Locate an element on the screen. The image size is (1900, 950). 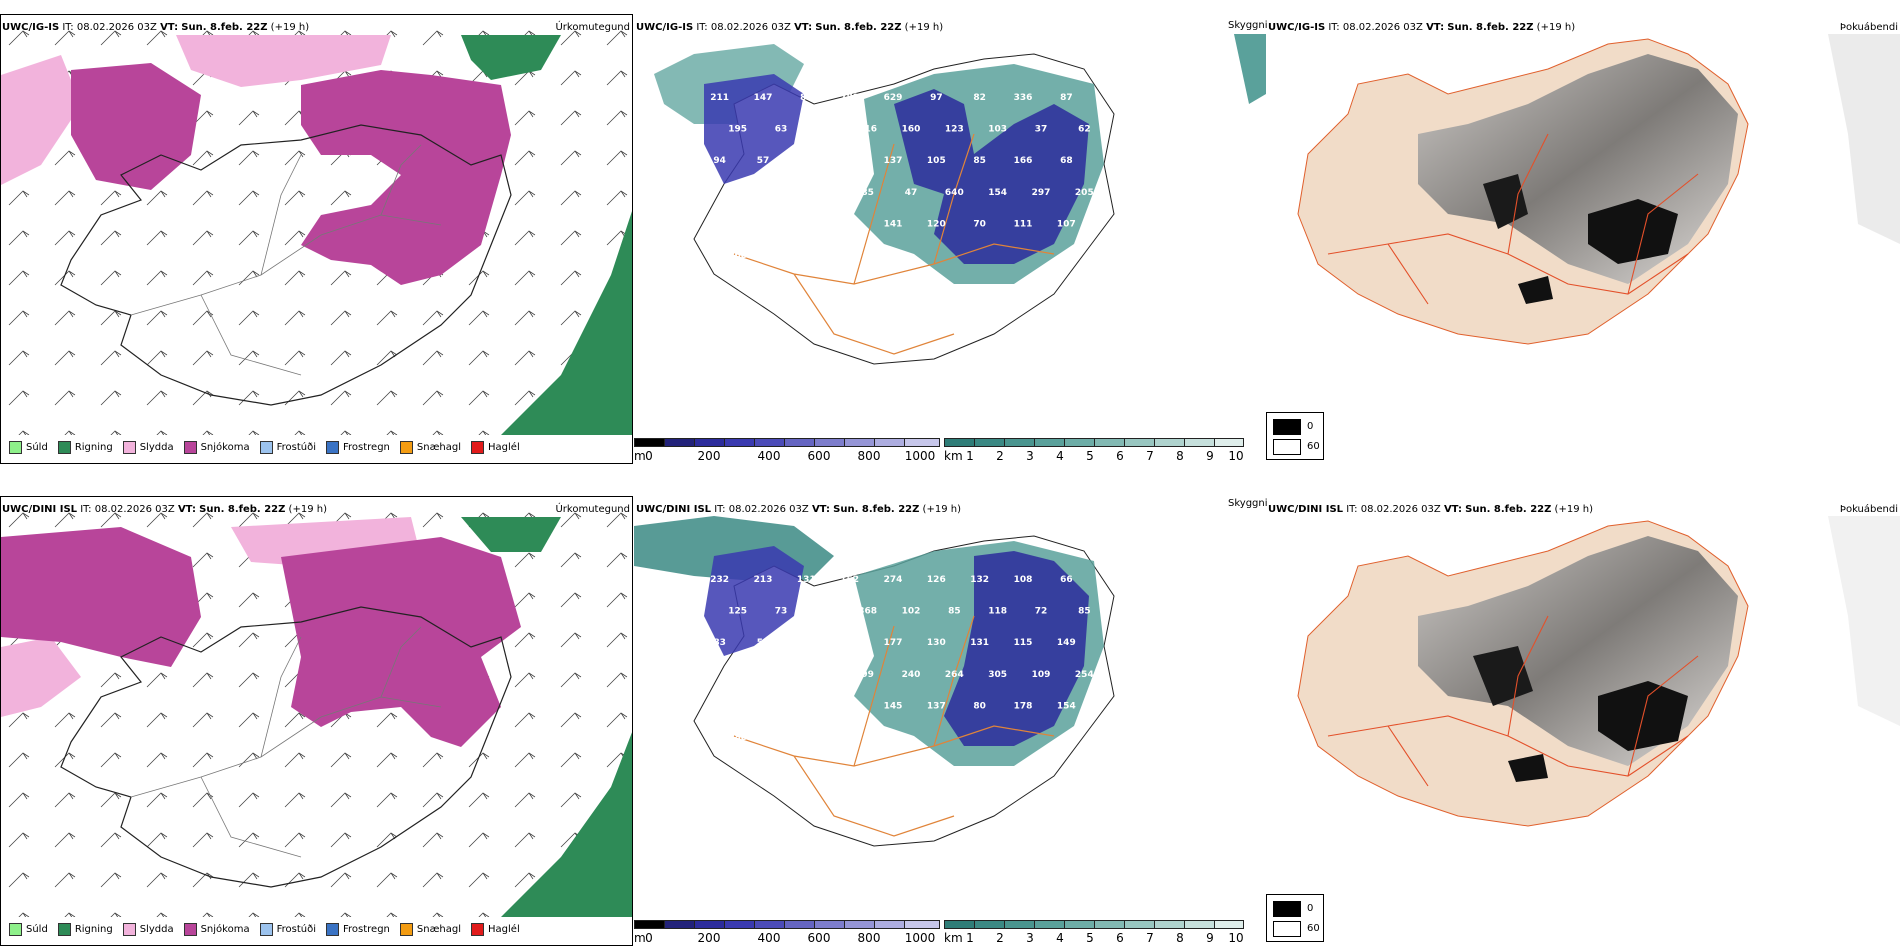
visibility-value-label: 82 is located at coordinates (979, 98).